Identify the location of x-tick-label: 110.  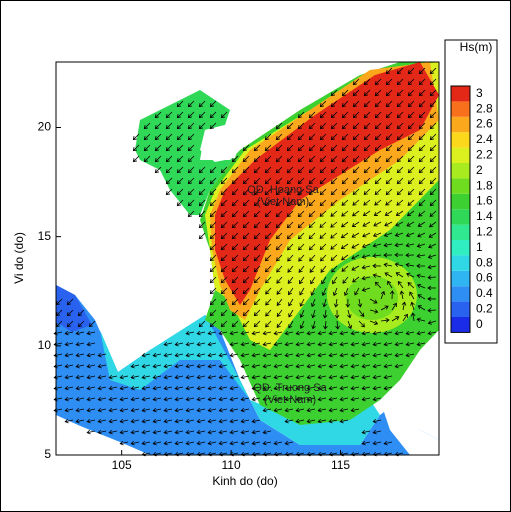
(231, 465).